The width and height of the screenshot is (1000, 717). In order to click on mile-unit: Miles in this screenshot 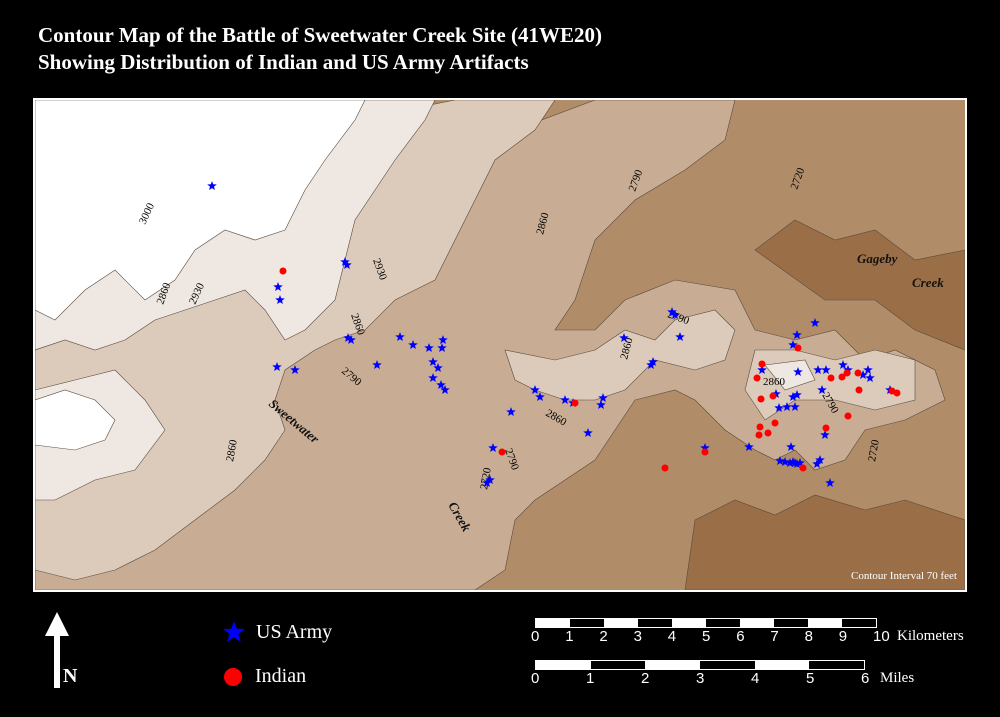, I will do `click(897, 678)`.